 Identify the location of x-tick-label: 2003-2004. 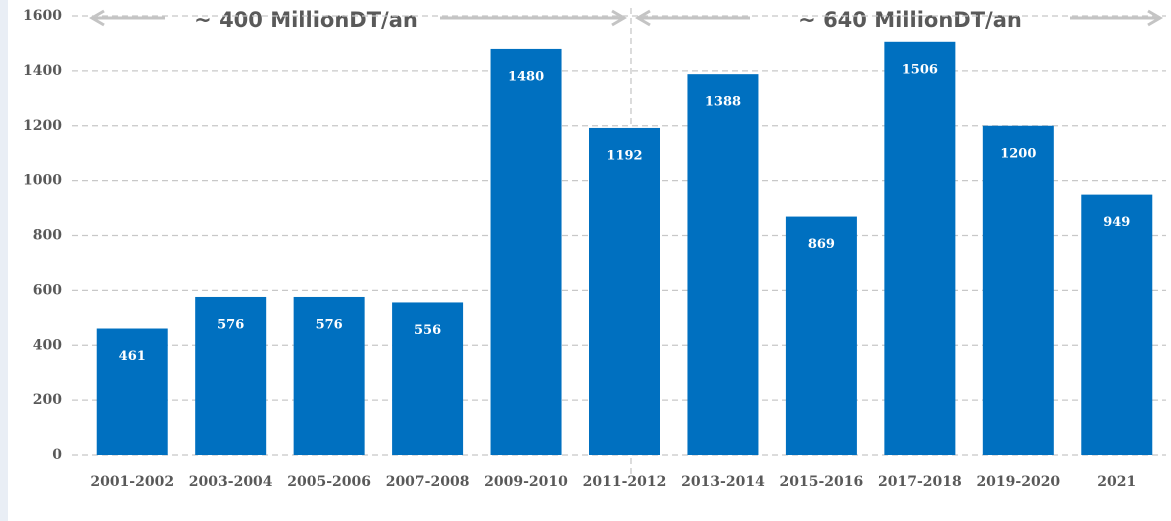
(231, 482).